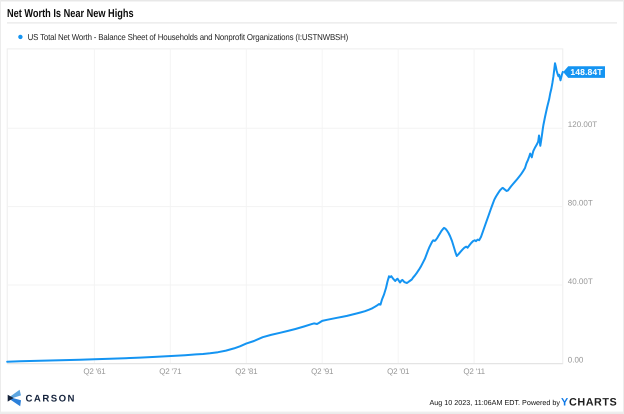 The image size is (624, 414). What do you see at coordinates (322, 371) in the screenshot?
I see `svg-text: Q2 '91` at bounding box center [322, 371].